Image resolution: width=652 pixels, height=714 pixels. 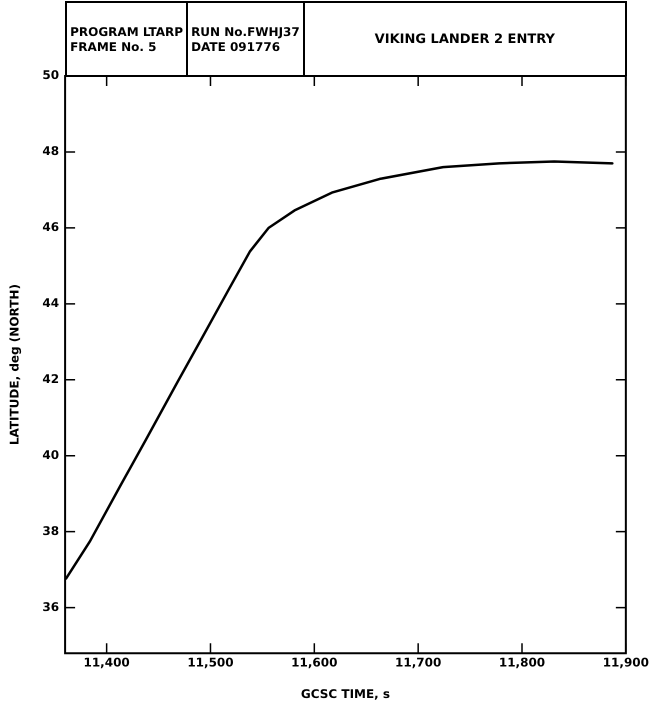 I want to click on y-axis-title: LATITUDE, deg (NORTH), so click(x=14, y=365).